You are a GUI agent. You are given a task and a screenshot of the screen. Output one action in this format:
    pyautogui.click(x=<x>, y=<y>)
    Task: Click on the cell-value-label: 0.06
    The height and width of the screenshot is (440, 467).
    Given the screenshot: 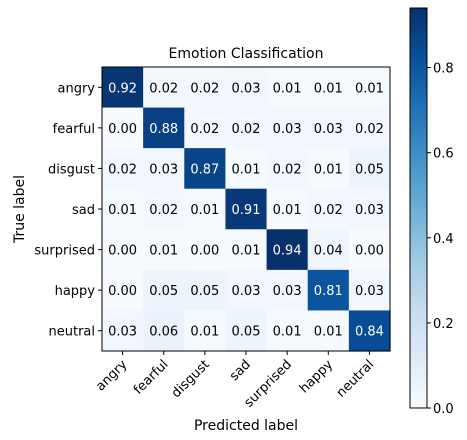 What is the action you would take?
    pyautogui.click(x=163, y=332)
    